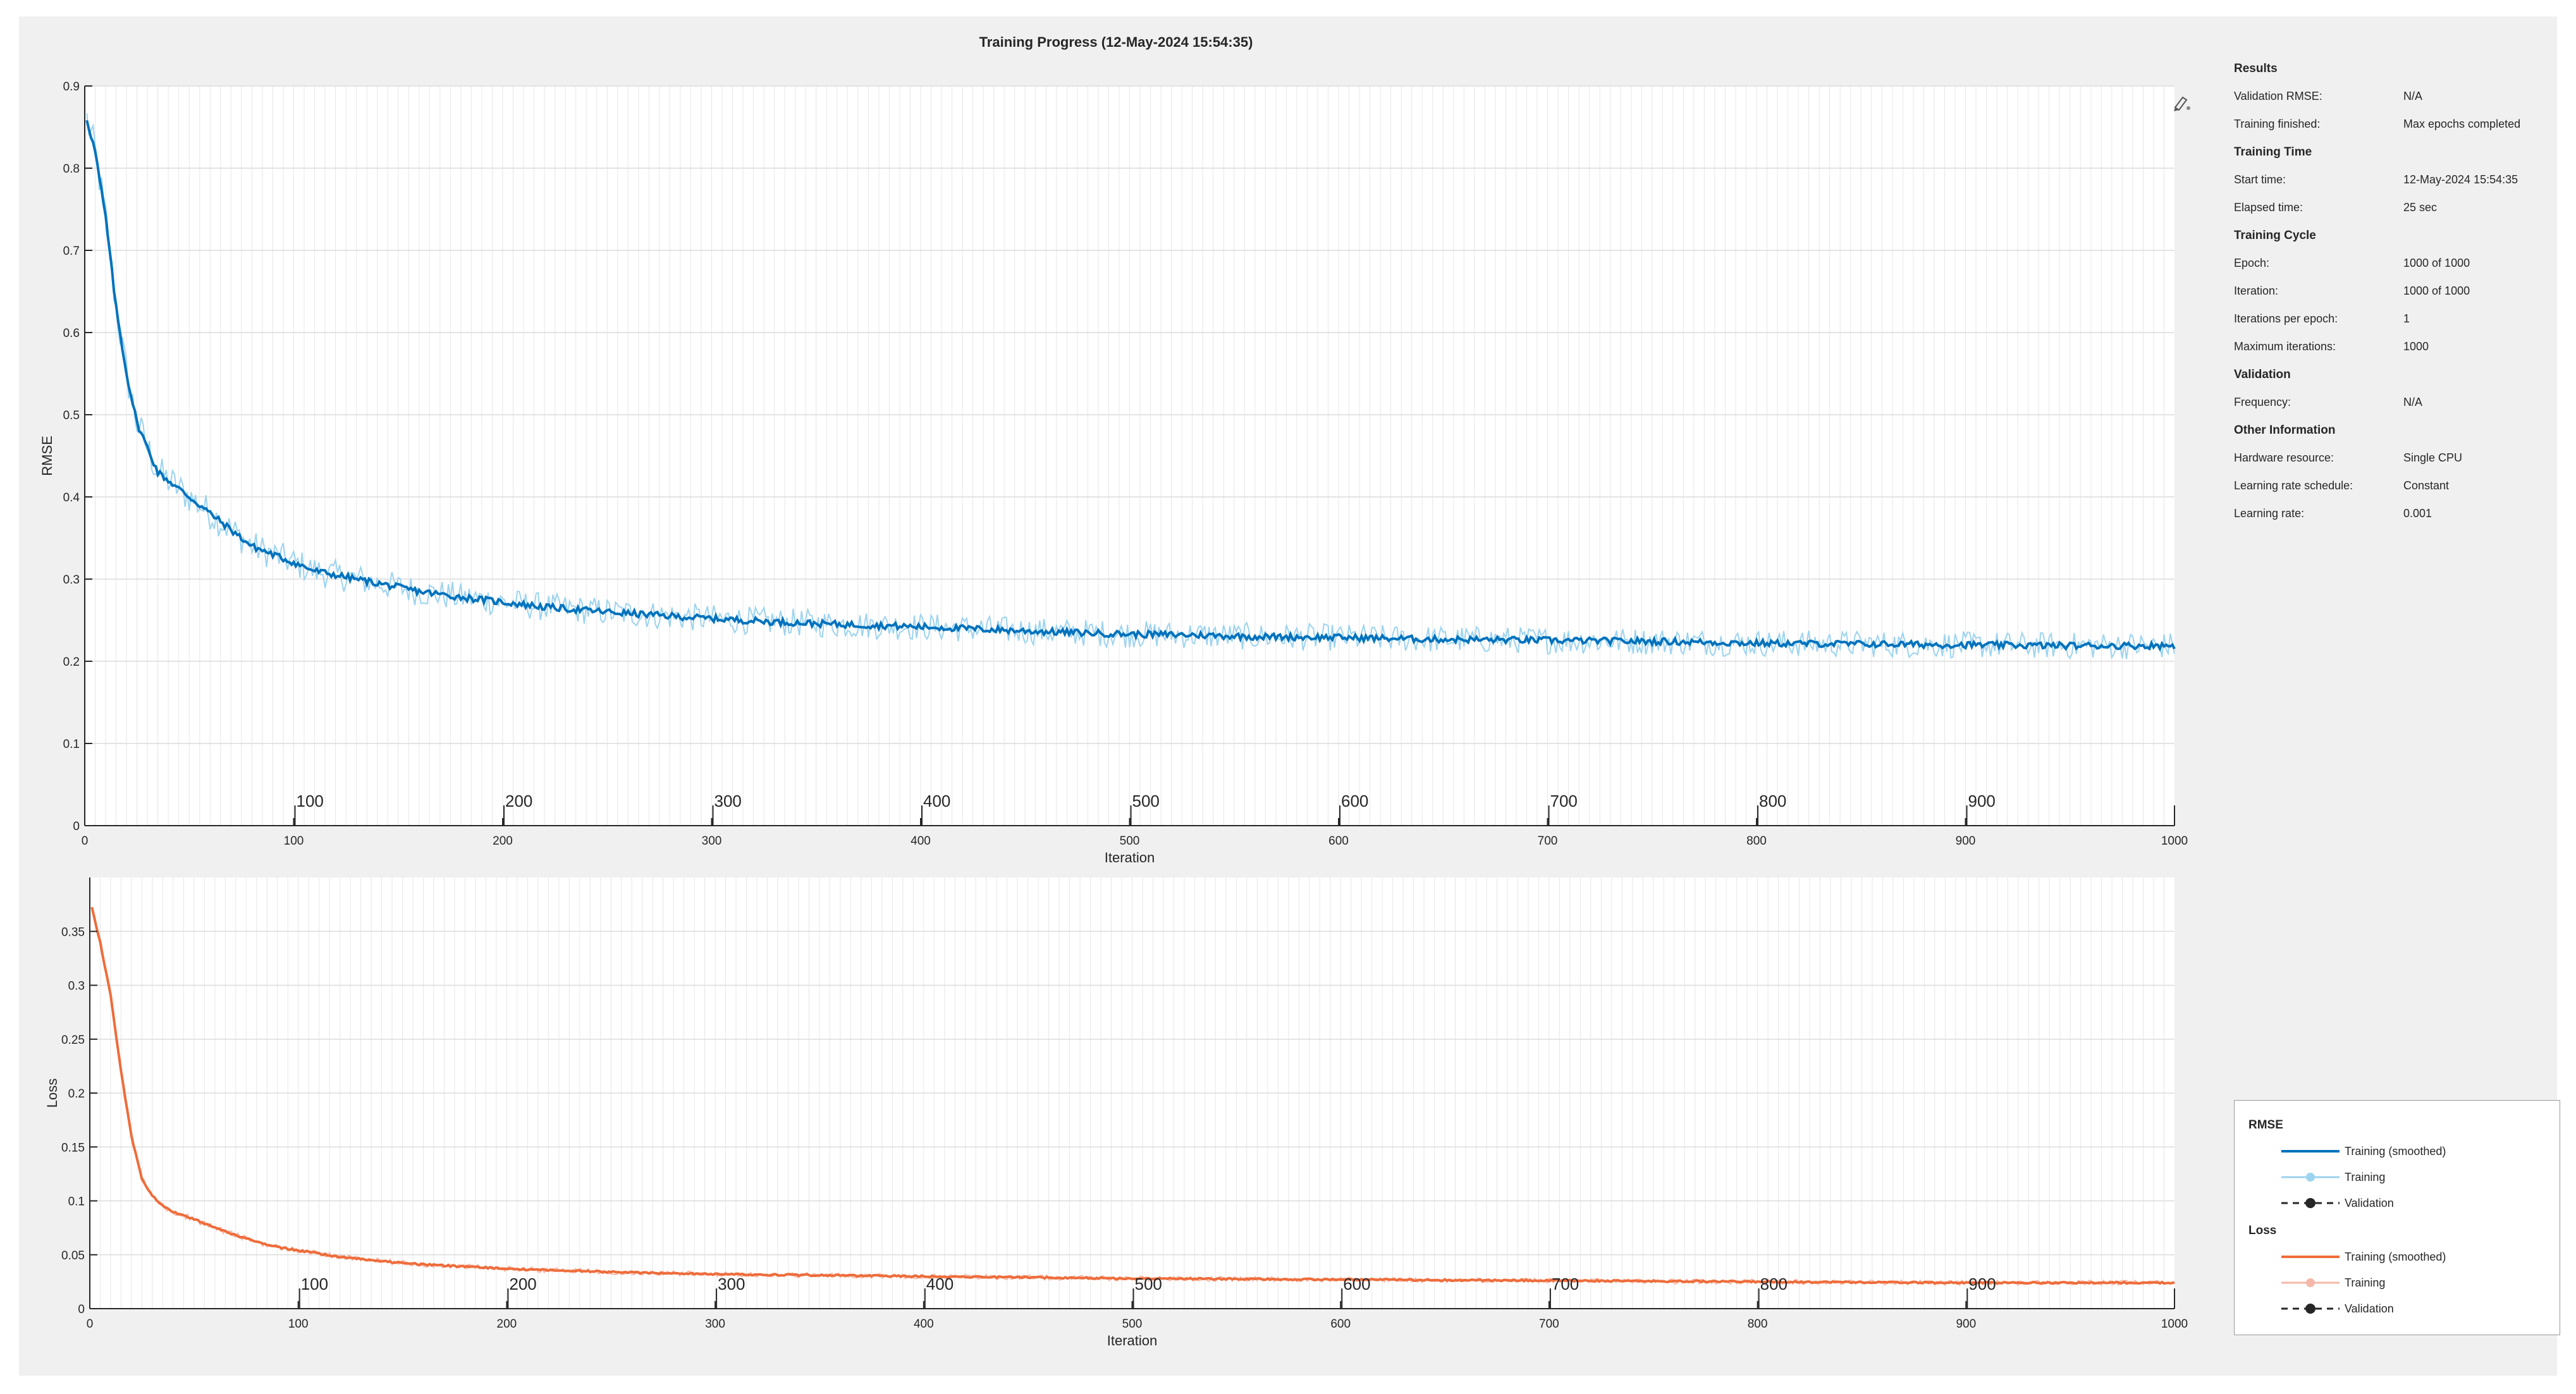 The image size is (2576, 1394). Describe the element at coordinates (2268, 208) in the screenshot. I see `info-label: Elapsed time:` at that location.